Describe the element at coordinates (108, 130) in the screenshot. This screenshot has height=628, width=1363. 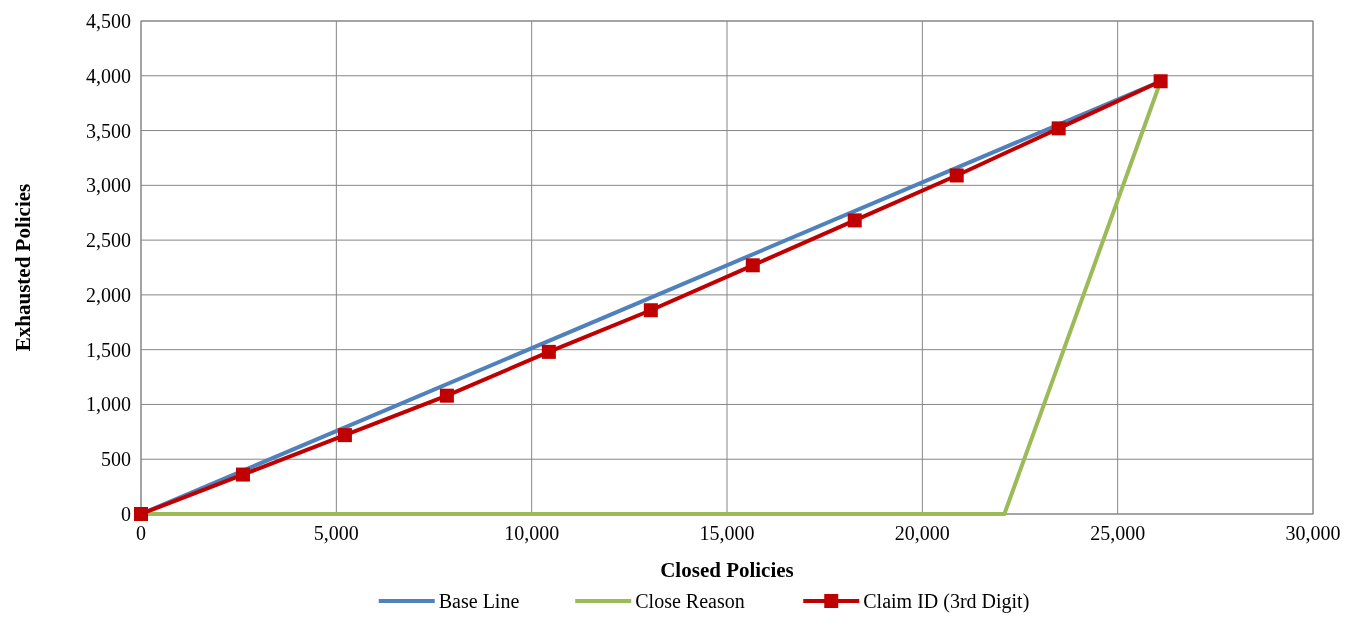
I see `y-tick-label: 3,500` at that location.